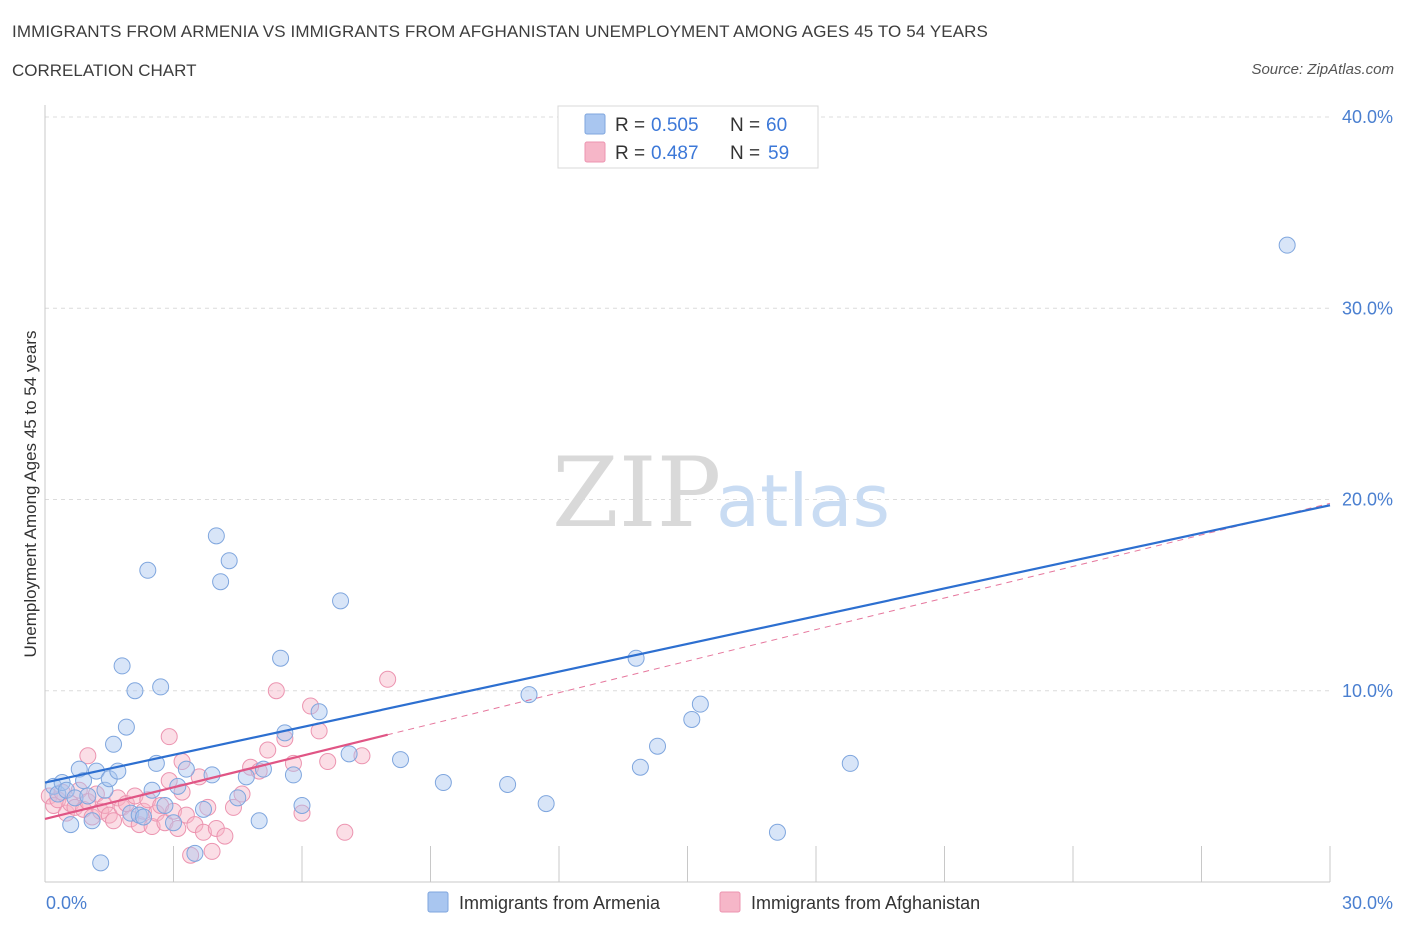 This screenshot has height=930, width=1406. I want to click on legend-swatch-afghanistan, so click(595, 152).